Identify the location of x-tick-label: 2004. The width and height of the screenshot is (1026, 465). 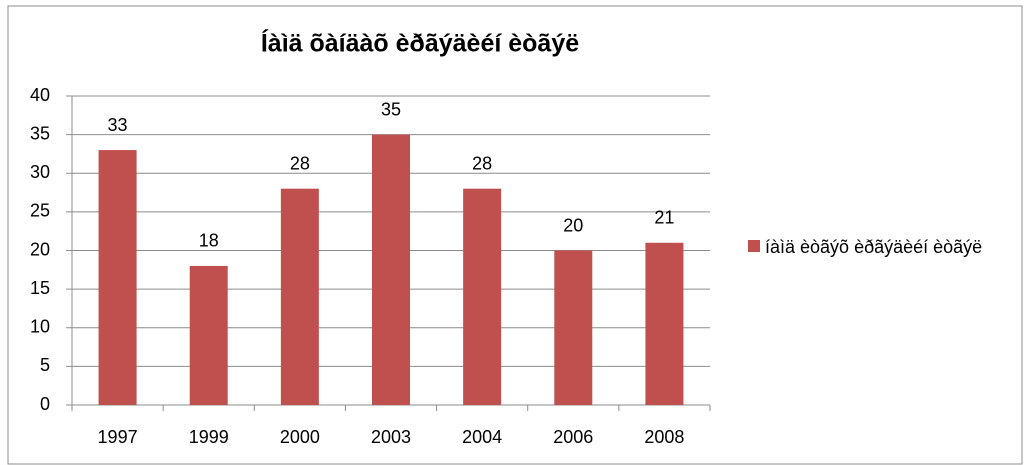
(482, 437).